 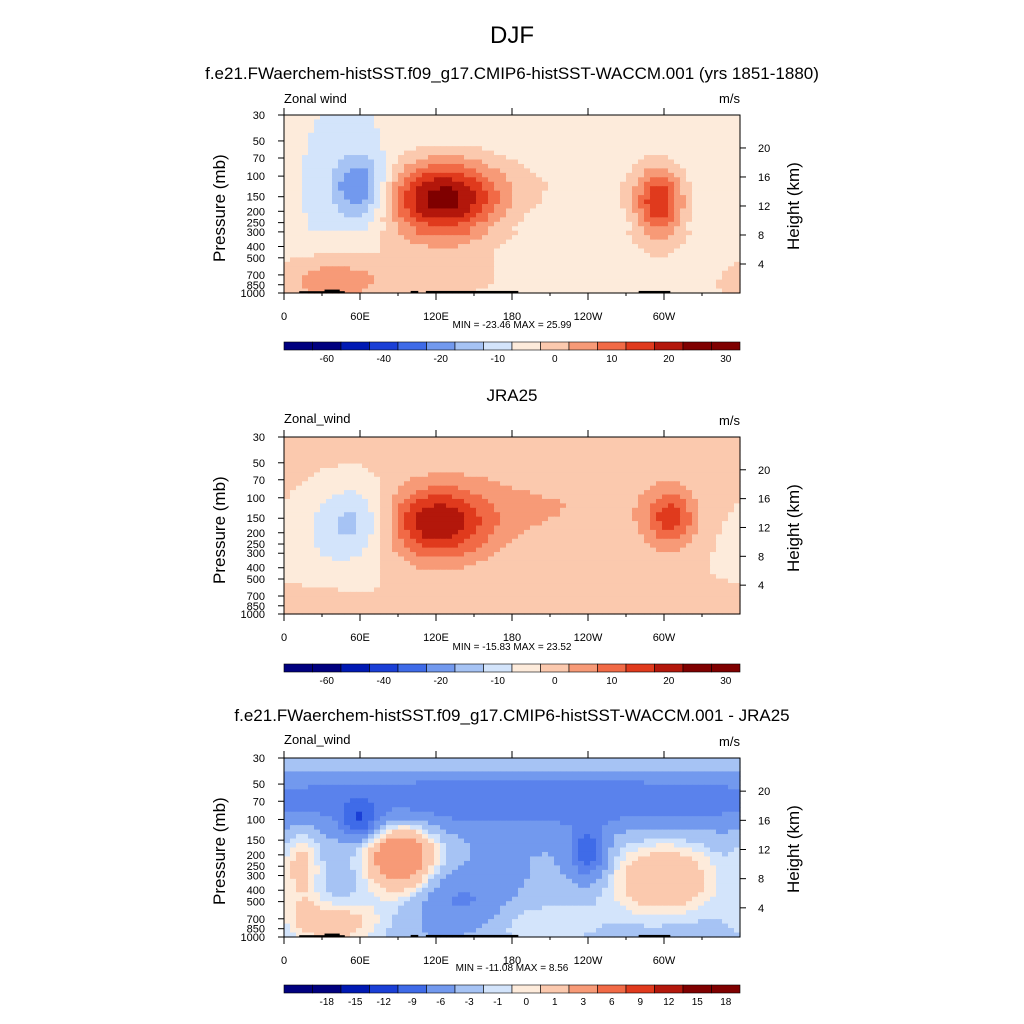 What do you see at coordinates (729, 98) in the screenshot?
I see `panel-1-units: m/s` at bounding box center [729, 98].